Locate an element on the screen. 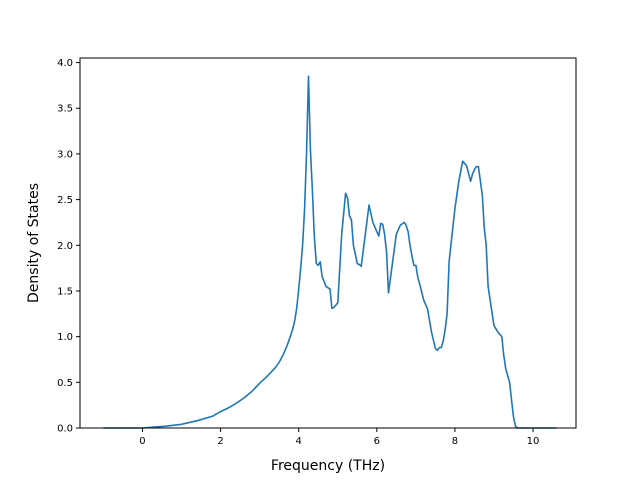  y-tick-label: 4.0 is located at coordinates (65, 63).